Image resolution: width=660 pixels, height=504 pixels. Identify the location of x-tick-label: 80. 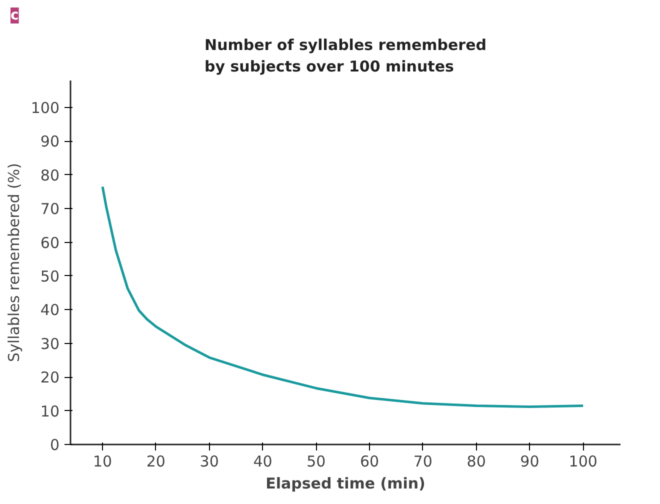
(476, 461).